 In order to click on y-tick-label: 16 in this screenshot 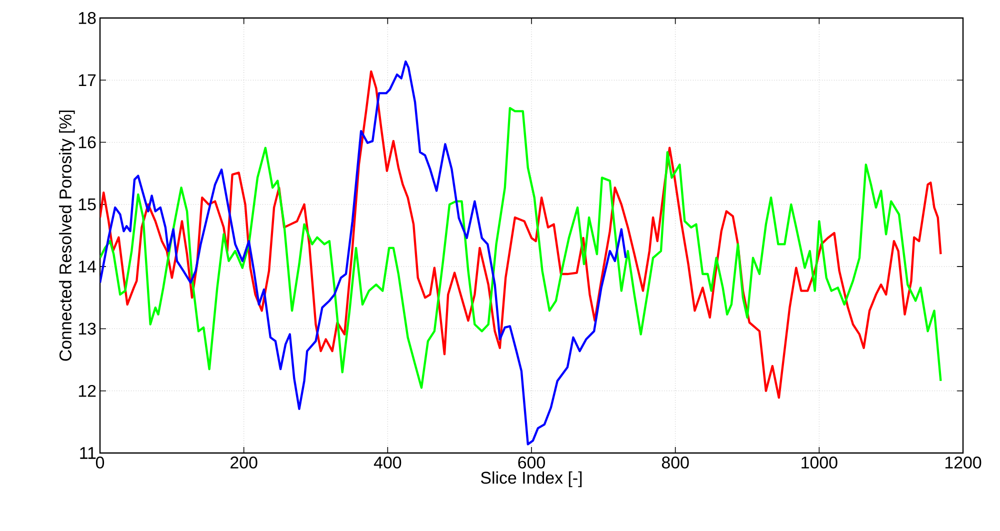, I will do `click(87, 142)`.